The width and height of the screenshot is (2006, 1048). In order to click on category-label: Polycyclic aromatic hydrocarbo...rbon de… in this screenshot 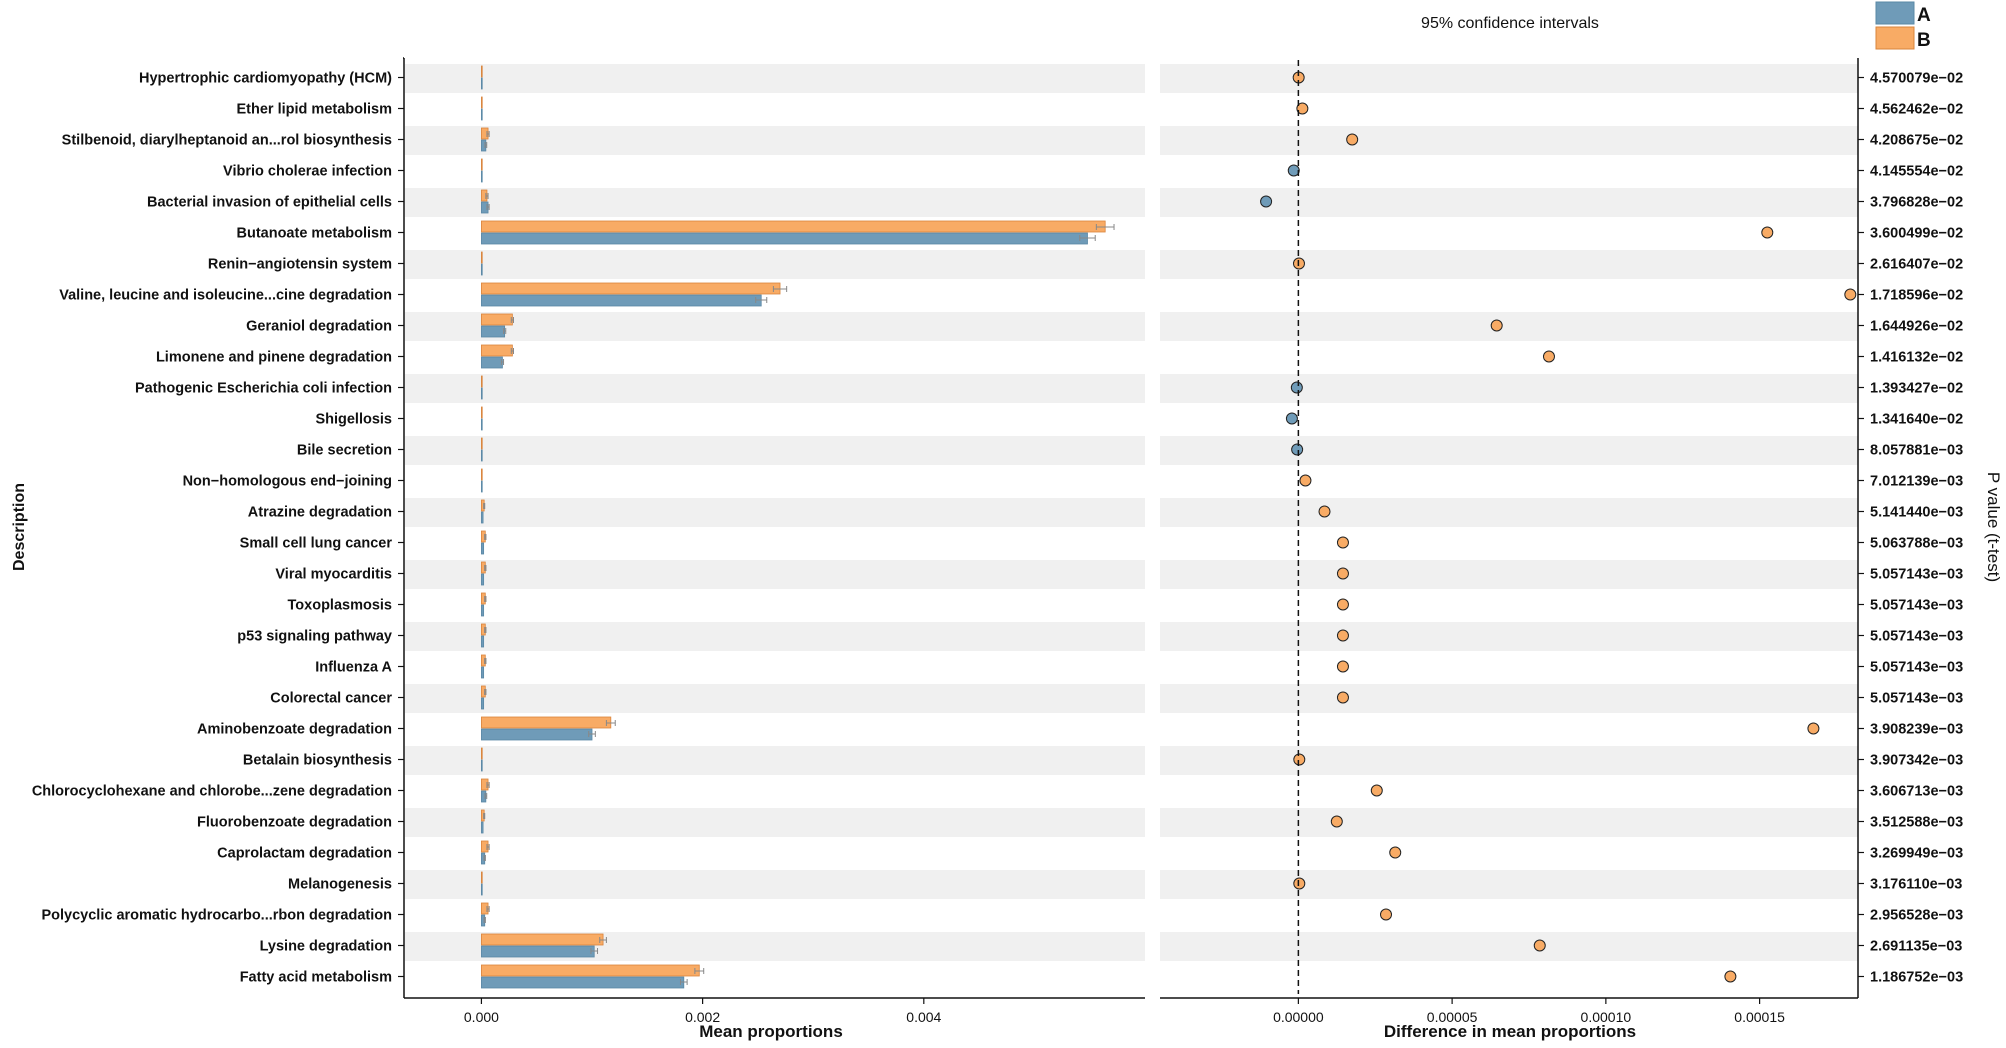, I will do `click(216, 916)`.